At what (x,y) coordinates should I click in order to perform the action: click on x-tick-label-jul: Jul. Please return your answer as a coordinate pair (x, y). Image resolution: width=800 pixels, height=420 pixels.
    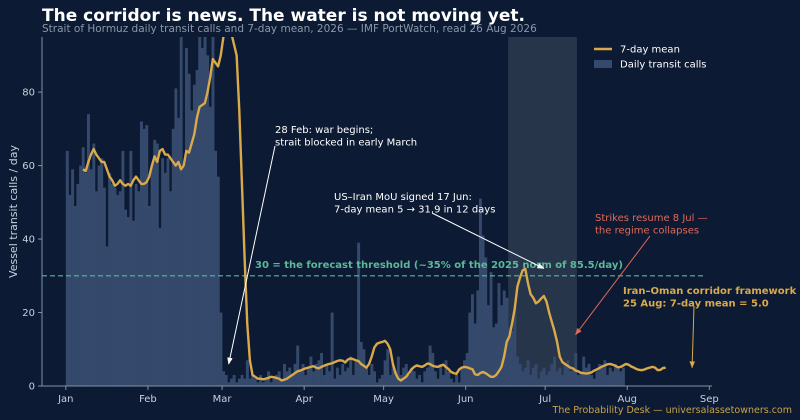
    Looking at the image, I should click on (544, 399).